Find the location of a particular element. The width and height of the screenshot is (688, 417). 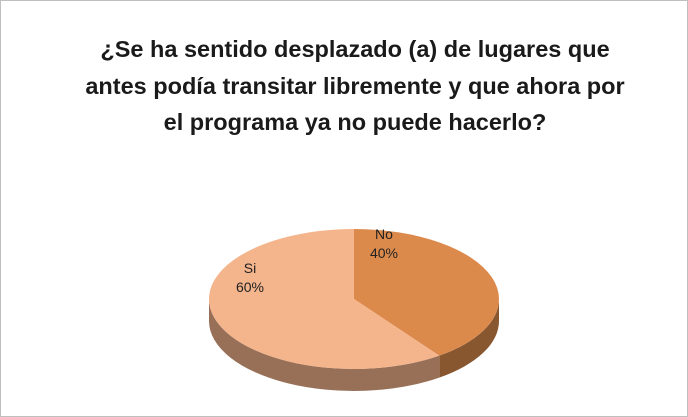

slice-value-label: 40% is located at coordinates (384, 253).